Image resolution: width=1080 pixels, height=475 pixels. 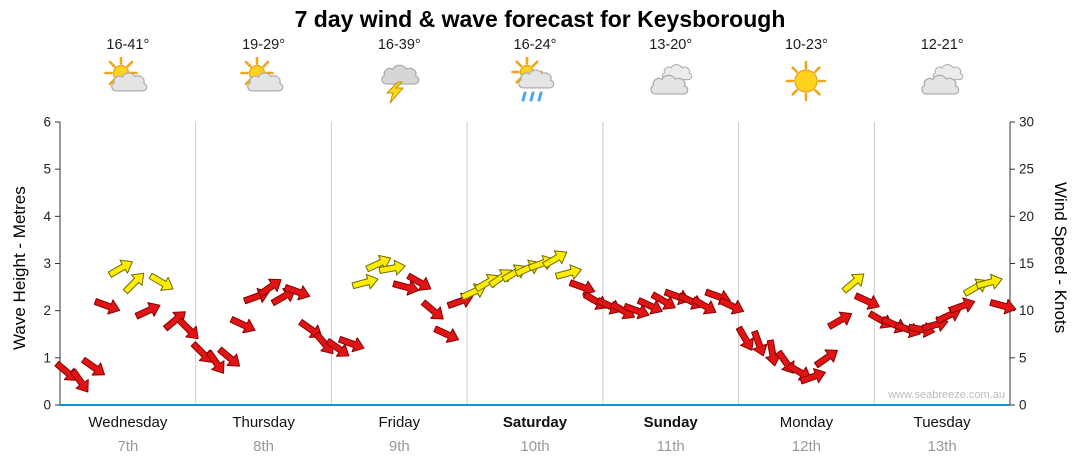 What do you see at coordinates (671, 422) in the screenshot?
I see `day-name-label: Sunday` at bounding box center [671, 422].